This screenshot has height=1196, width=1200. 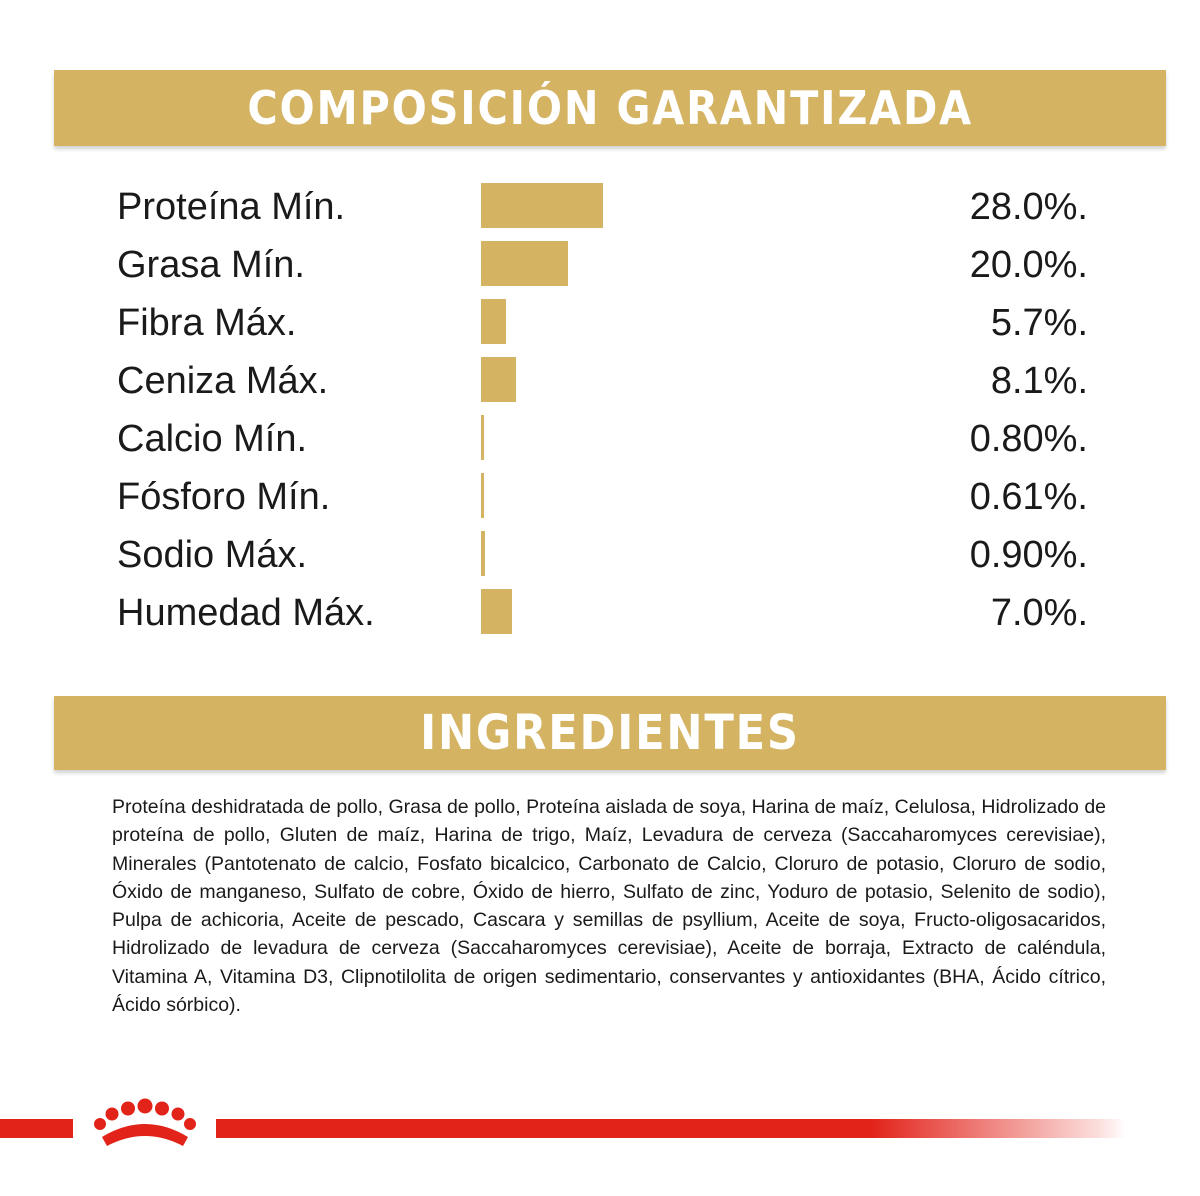 I want to click on royal-canin-crown-icon, so click(x=145, y=1122).